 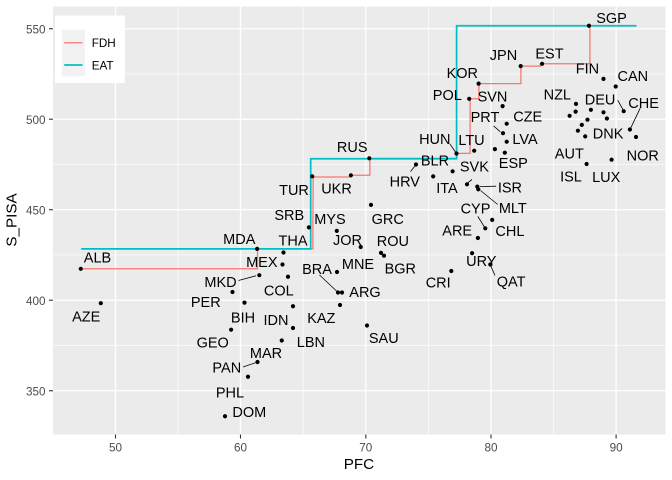 What do you see at coordinates (600, 101) in the screenshot?
I see `svg-text: DEU` at bounding box center [600, 101].